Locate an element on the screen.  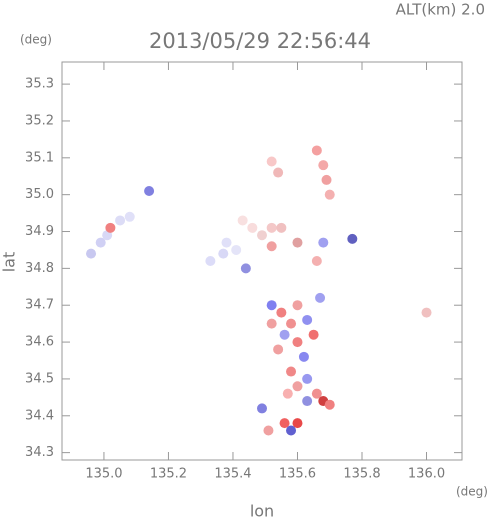
y-tick-label: 35.2 is located at coordinates (39, 120).